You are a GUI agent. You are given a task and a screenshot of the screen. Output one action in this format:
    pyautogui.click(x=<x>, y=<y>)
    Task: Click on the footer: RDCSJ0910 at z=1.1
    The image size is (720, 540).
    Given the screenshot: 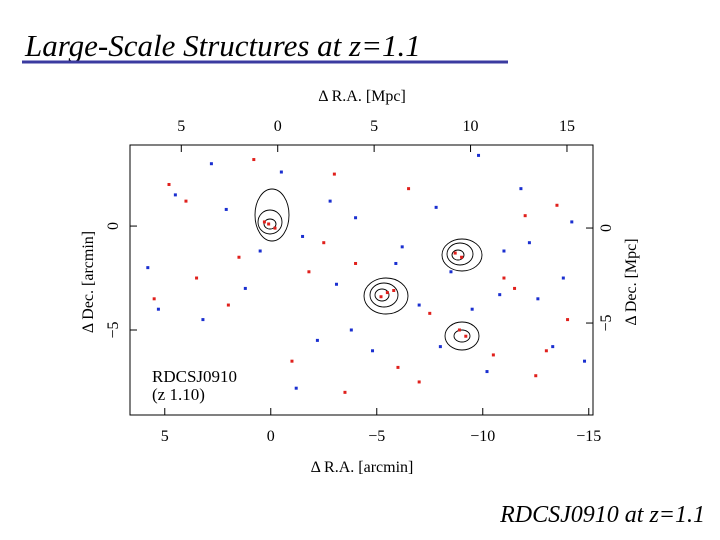 What is the action you would take?
    pyautogui.click(x=602, y=515)
    